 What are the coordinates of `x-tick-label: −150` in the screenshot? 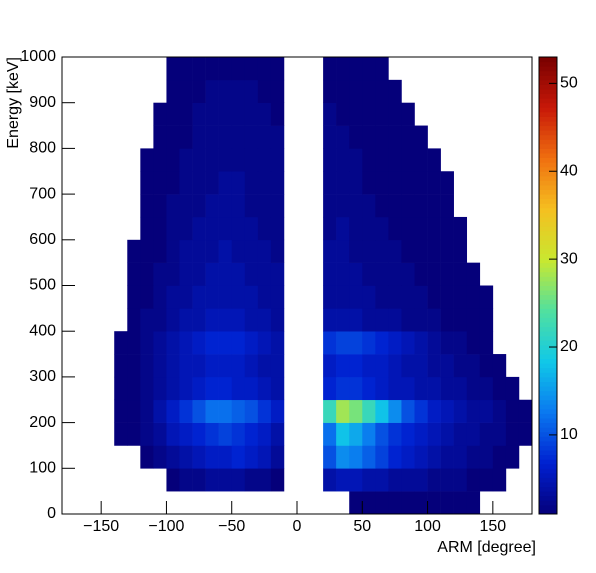 It's located at (101, 526).